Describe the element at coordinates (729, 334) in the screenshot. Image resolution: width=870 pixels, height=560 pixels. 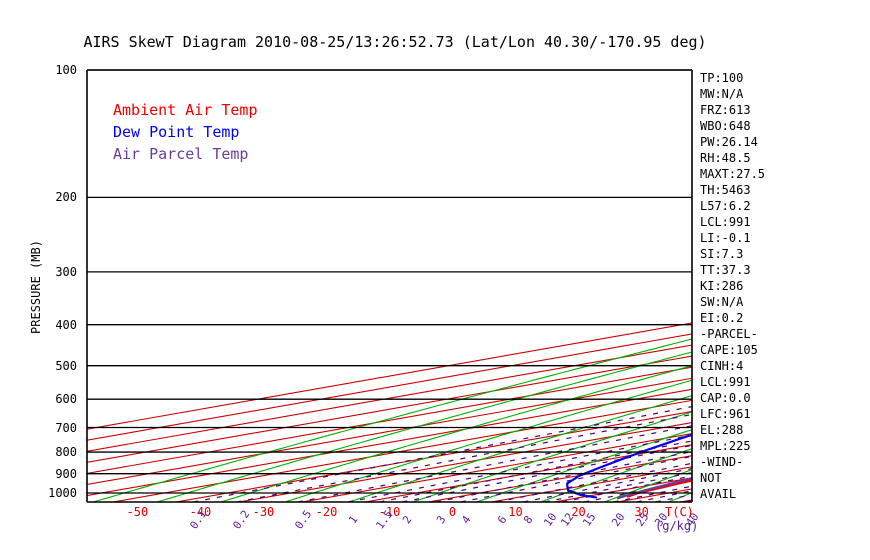
I see `index-parcel: -PARCEL-` at that location.